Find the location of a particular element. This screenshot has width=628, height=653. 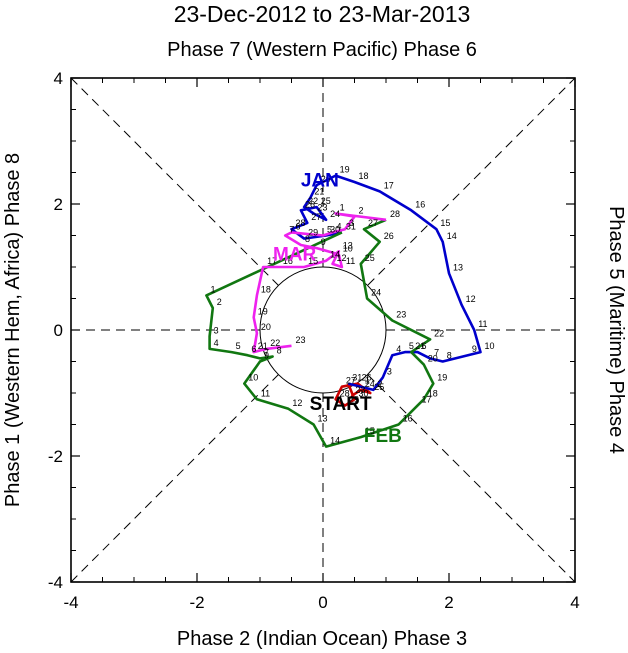

day-label-feb: 16 is located at coordinates (408, 419).